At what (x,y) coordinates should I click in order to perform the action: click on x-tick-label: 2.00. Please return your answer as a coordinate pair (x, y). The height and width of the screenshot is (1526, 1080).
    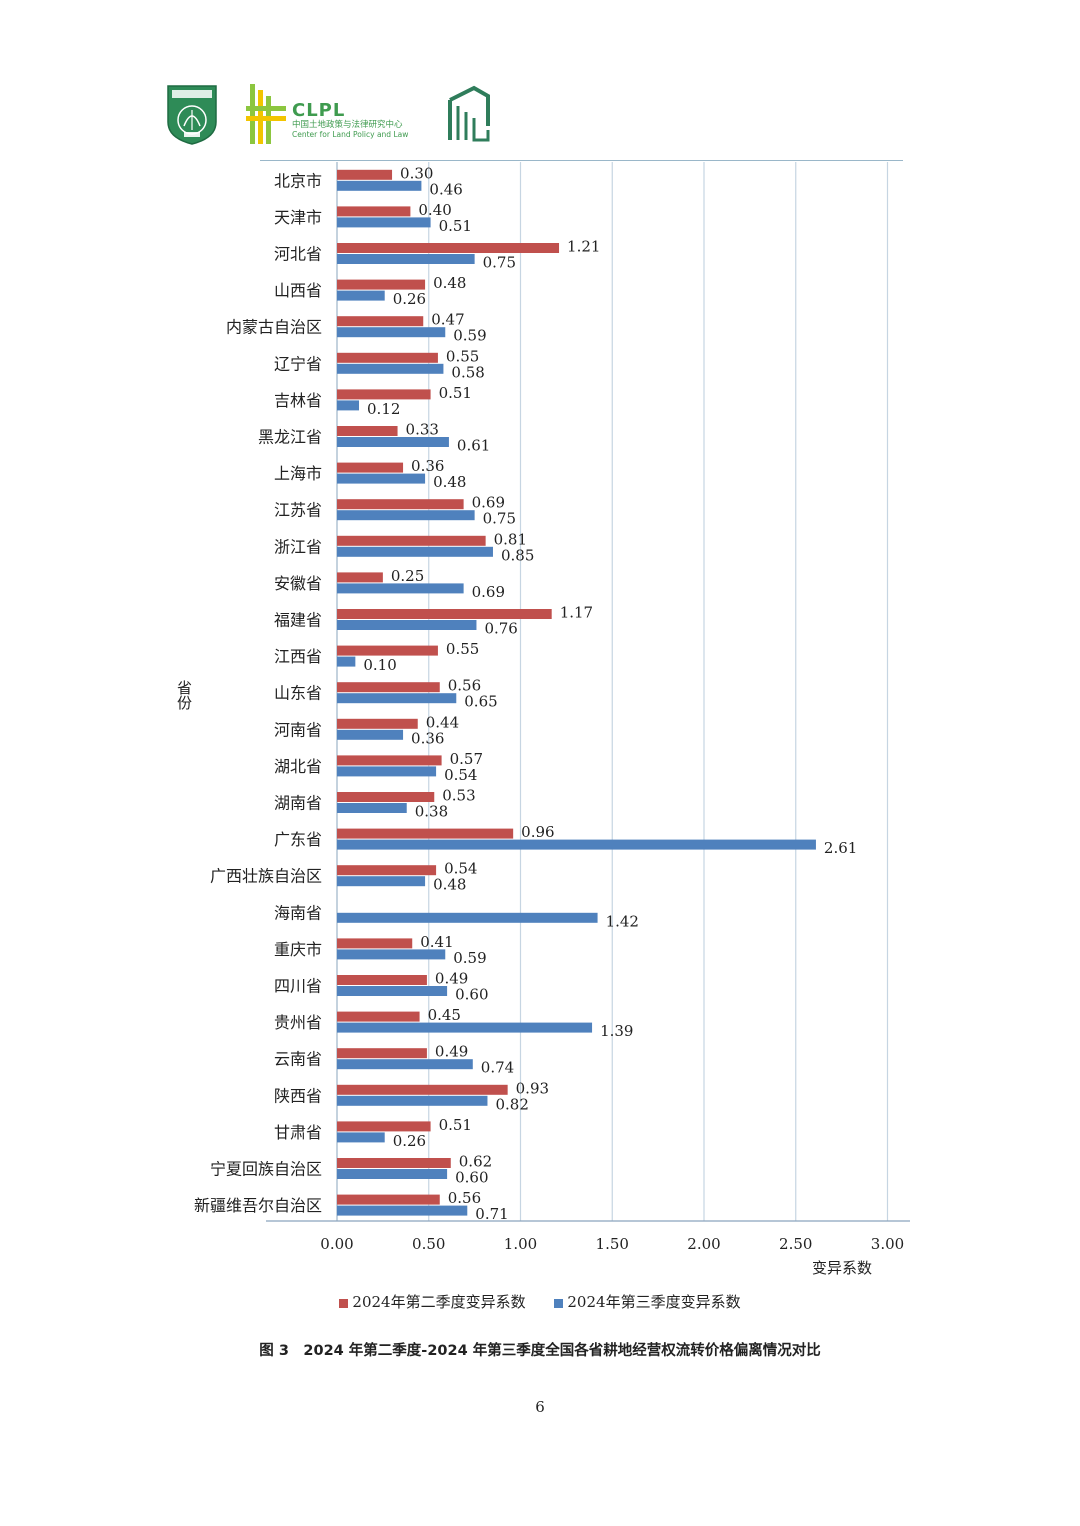
    Looking at the image, I should click on (703, 1244).